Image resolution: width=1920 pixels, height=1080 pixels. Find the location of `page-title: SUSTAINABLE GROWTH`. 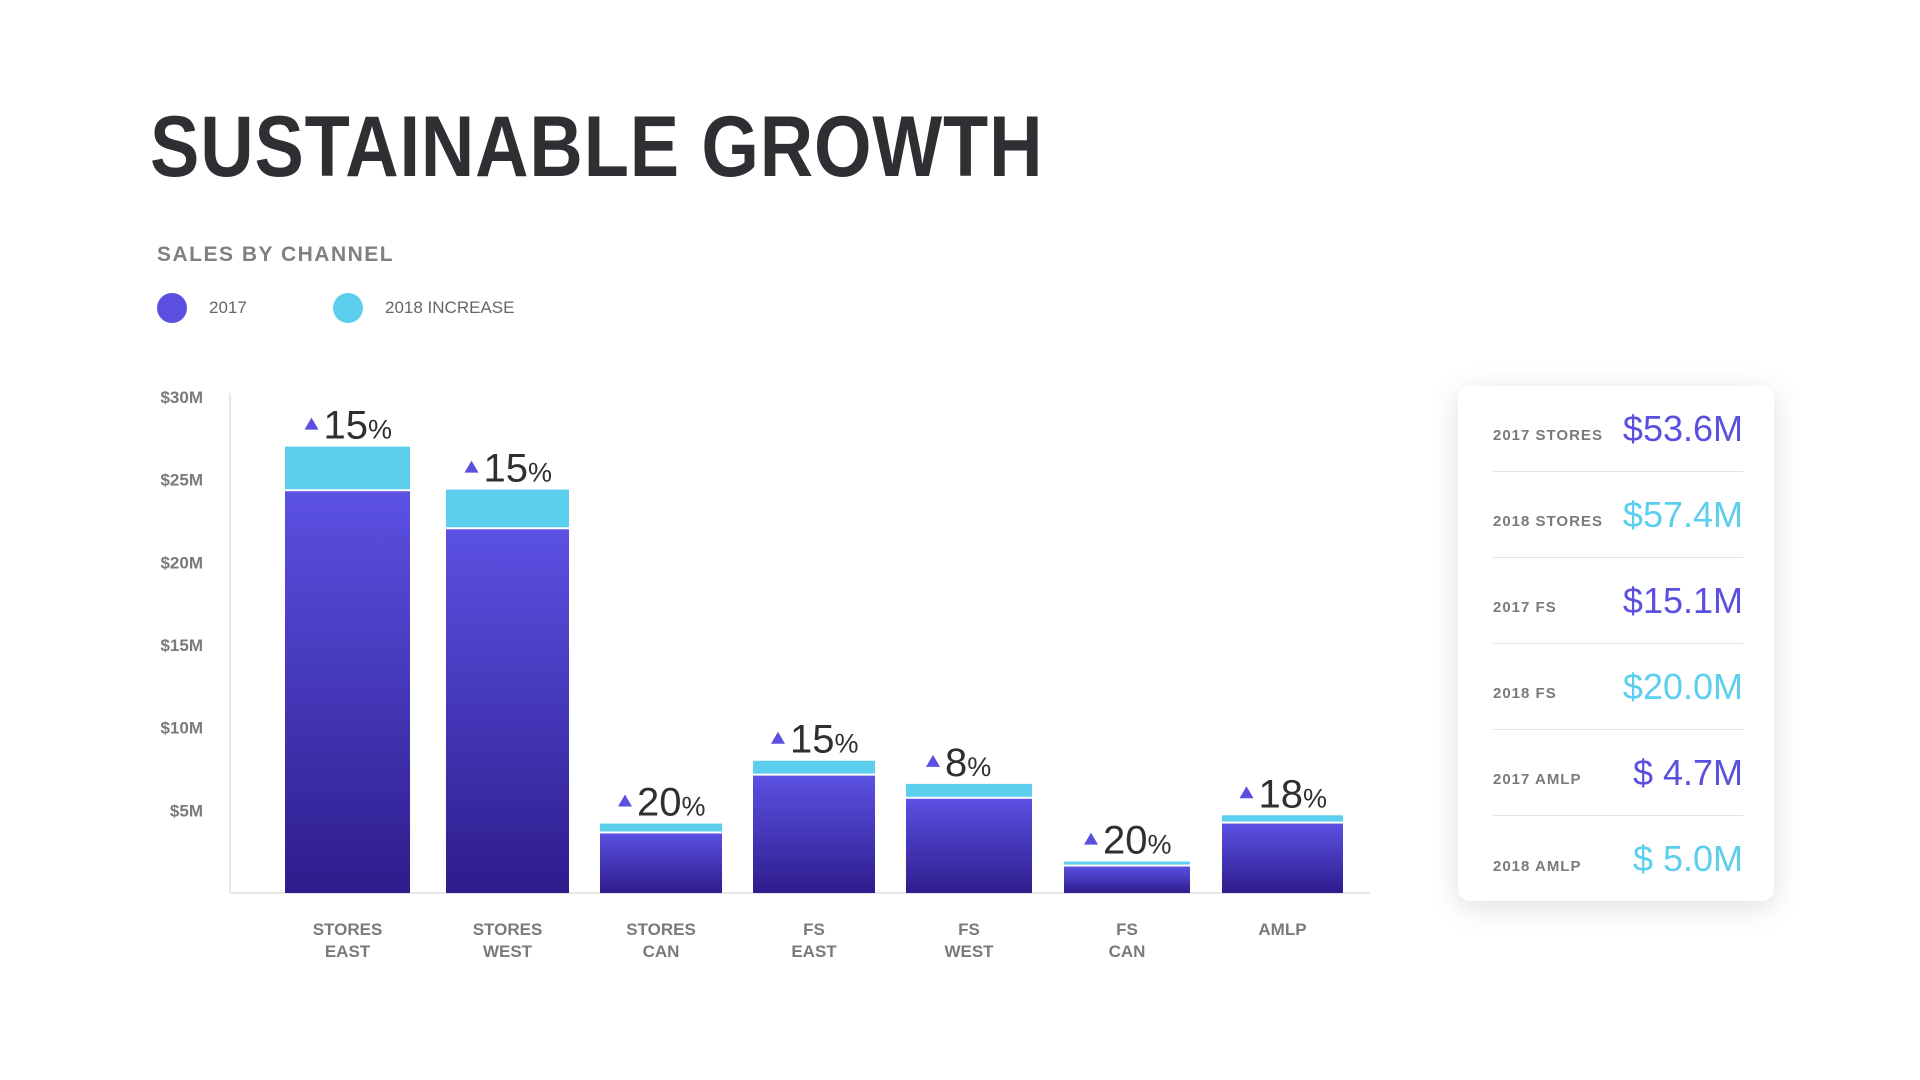

page-title: SUSTAINABLE GROWTH is located at coordinates (597, 147).